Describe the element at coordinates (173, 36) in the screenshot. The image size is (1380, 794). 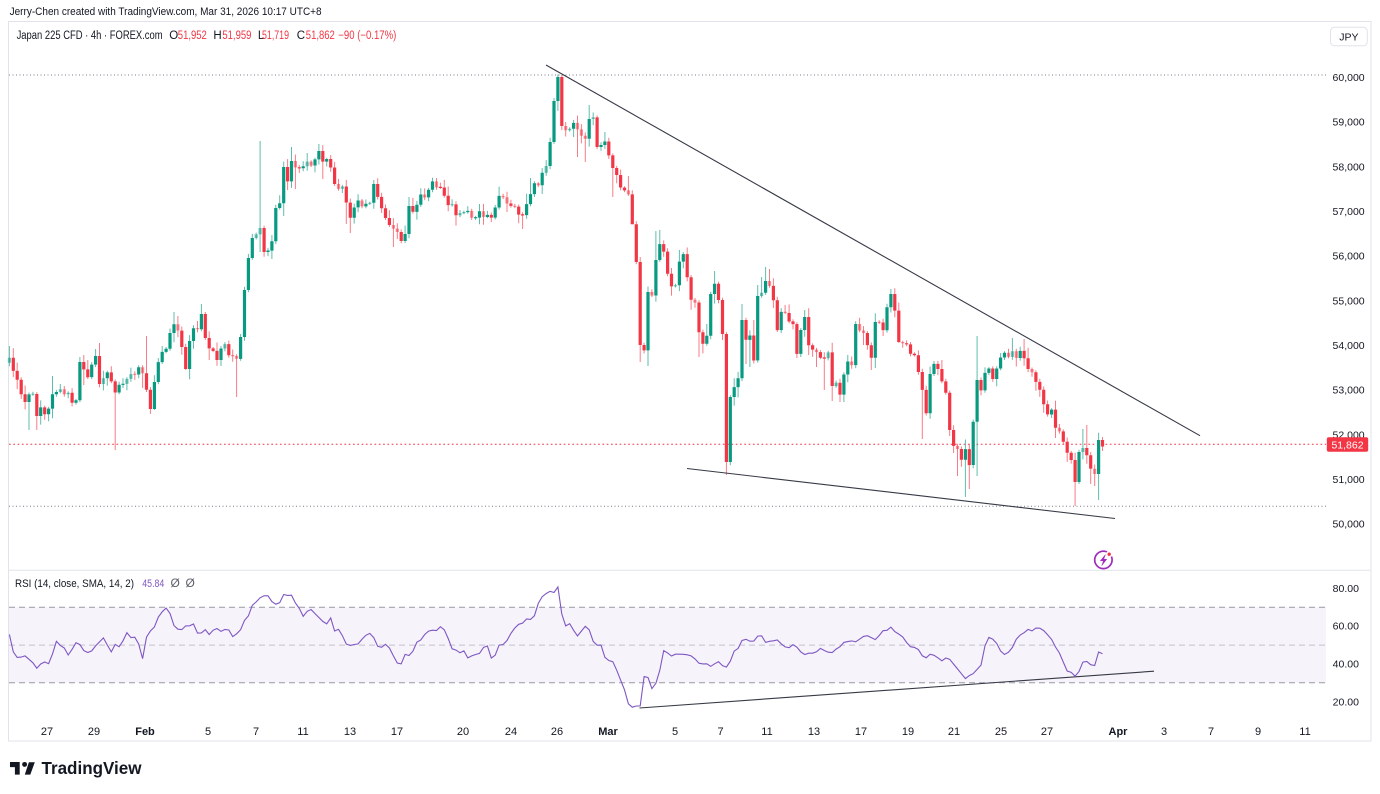
I see `svg-text: O` at that location.